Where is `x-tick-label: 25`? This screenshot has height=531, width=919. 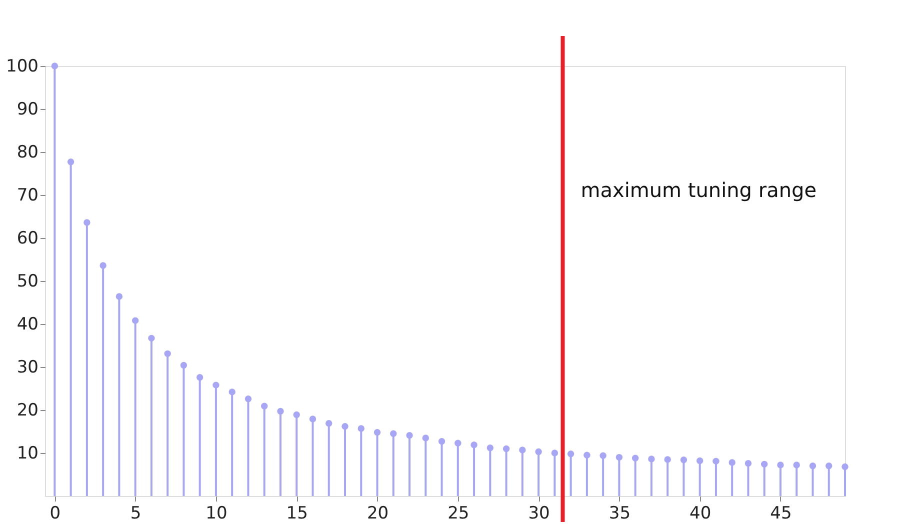
x-tick-label: 25 is located at coordinates (459, 514).